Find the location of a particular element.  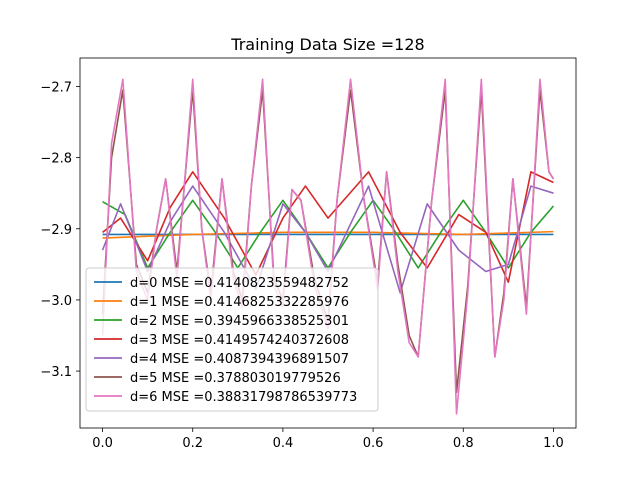

series-line-d1 is located at coordinates (328, 234).